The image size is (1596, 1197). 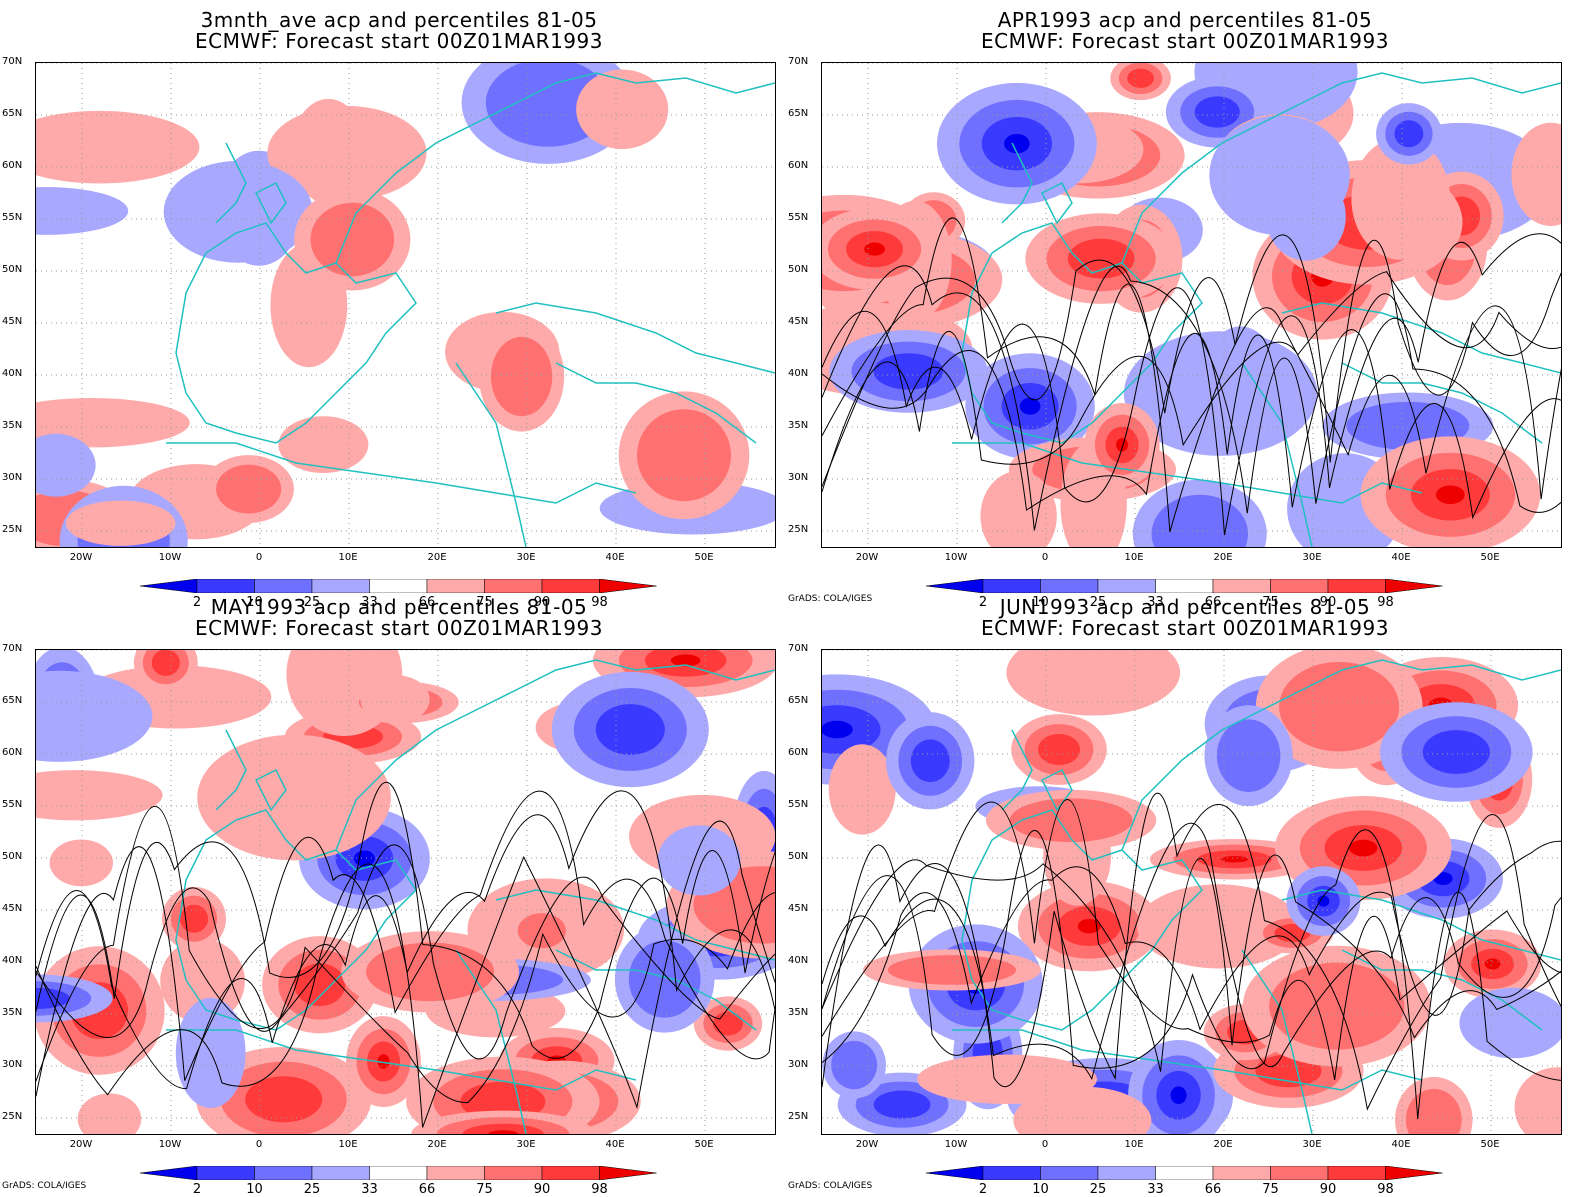 What do you see at coordinates (12, 648) in the screenshot?
I see `lat-label: 70N` at bounding box center [12, 648].